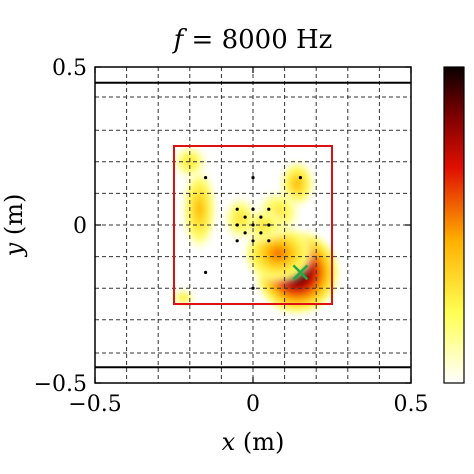 This screenshot has height=474, width=474. What do you see at coordinates (60, 384) in the screenshot?
I see `y-tick-label: −0.5` at bounding box center [60, 384].